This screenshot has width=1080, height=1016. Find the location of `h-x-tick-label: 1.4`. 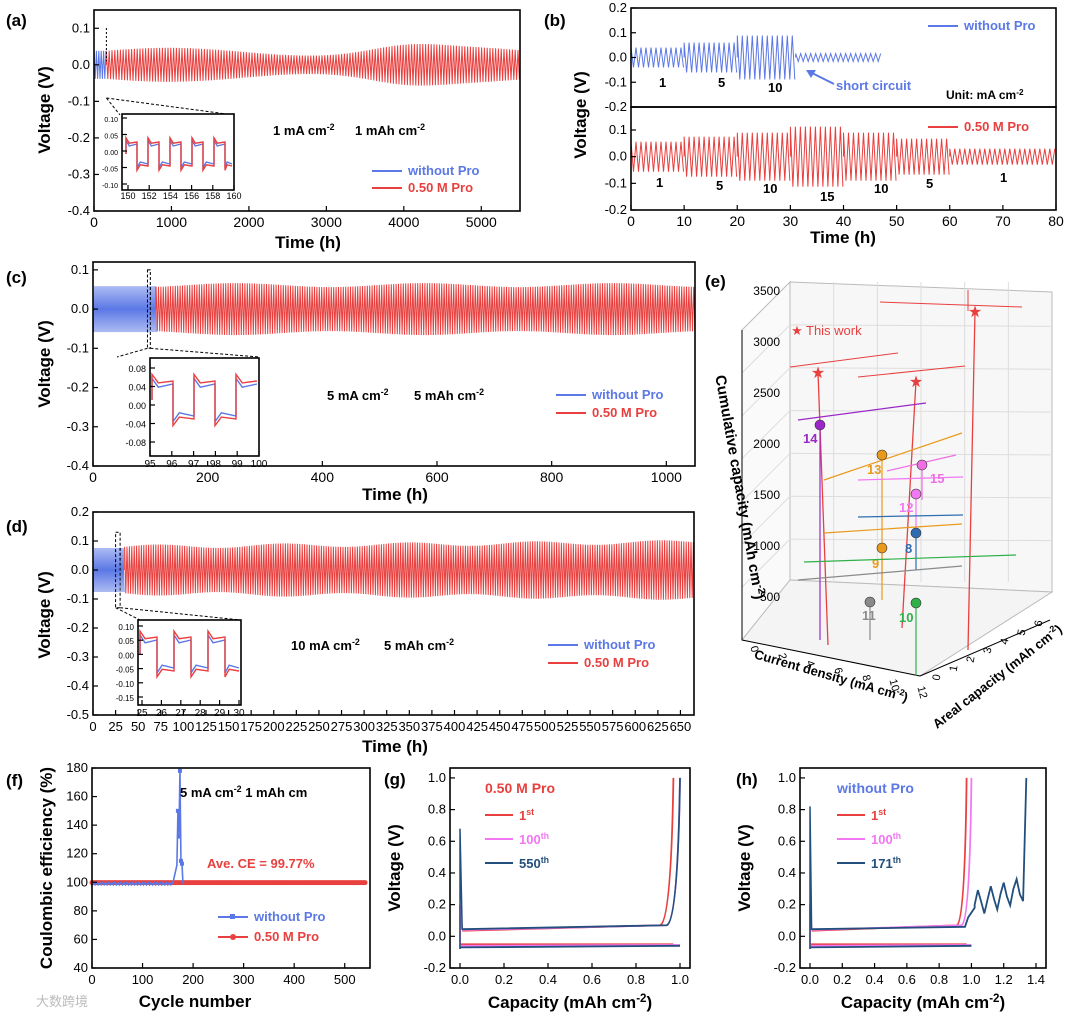

h-x-tick-label: 1.4 is located at coordinates (1036, 979).